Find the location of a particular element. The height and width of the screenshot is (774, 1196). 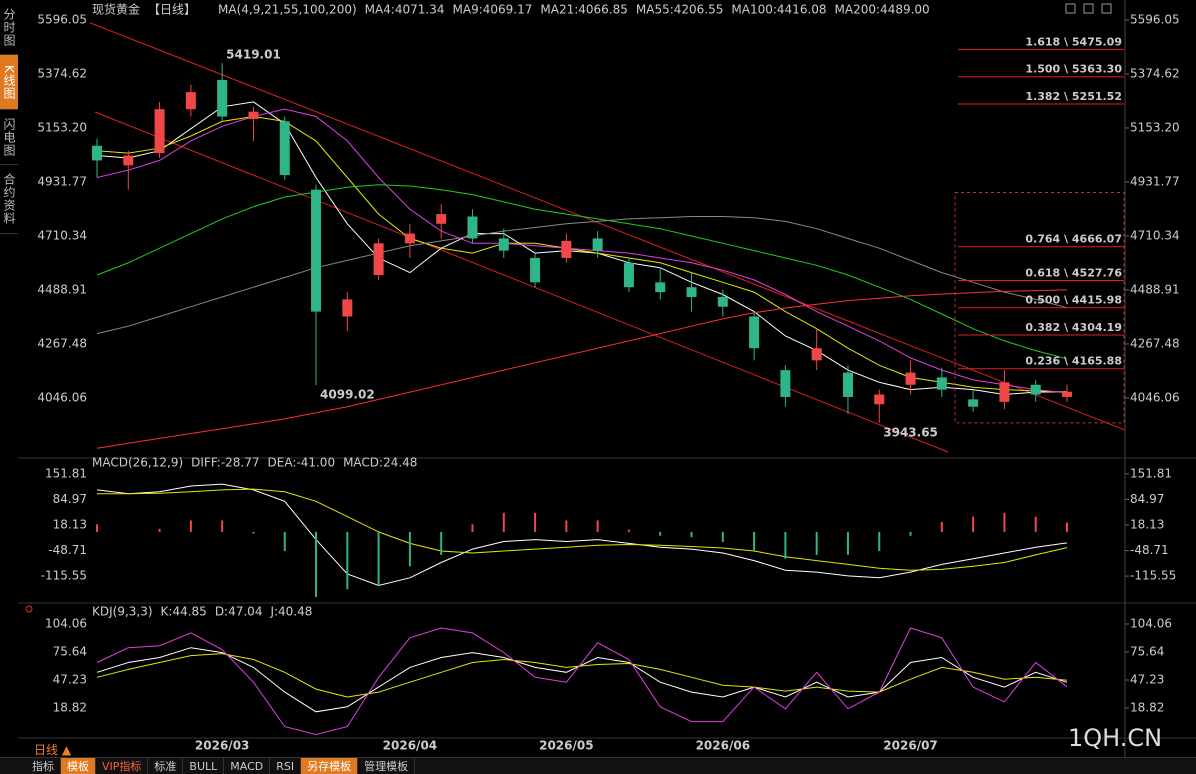

legend-entry: DIFF:-28.77 is located at coordinates (225, 463).